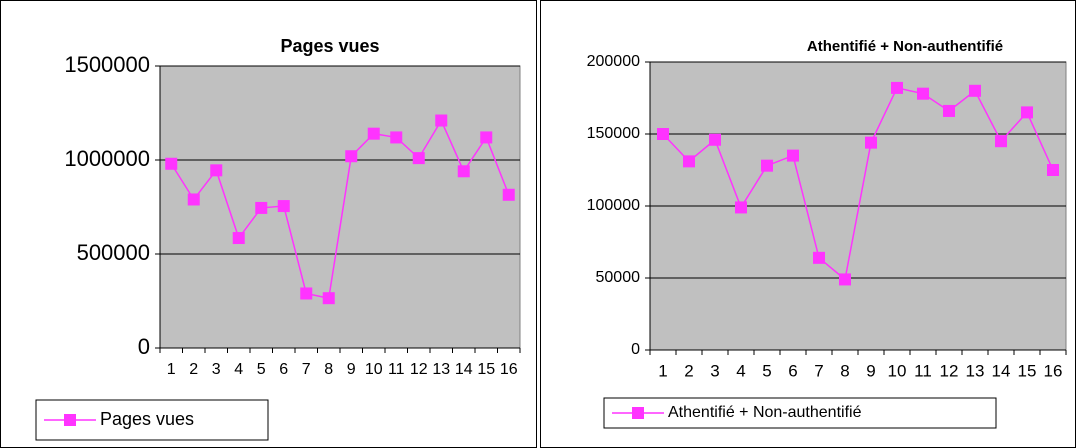 Image resolution: width=1076 pixels, height=448 pixels. What do you see at coordinates (107, 158) in the screenshot?
I see `y-tick-label: 1000000` at bounding box center [107, 158].